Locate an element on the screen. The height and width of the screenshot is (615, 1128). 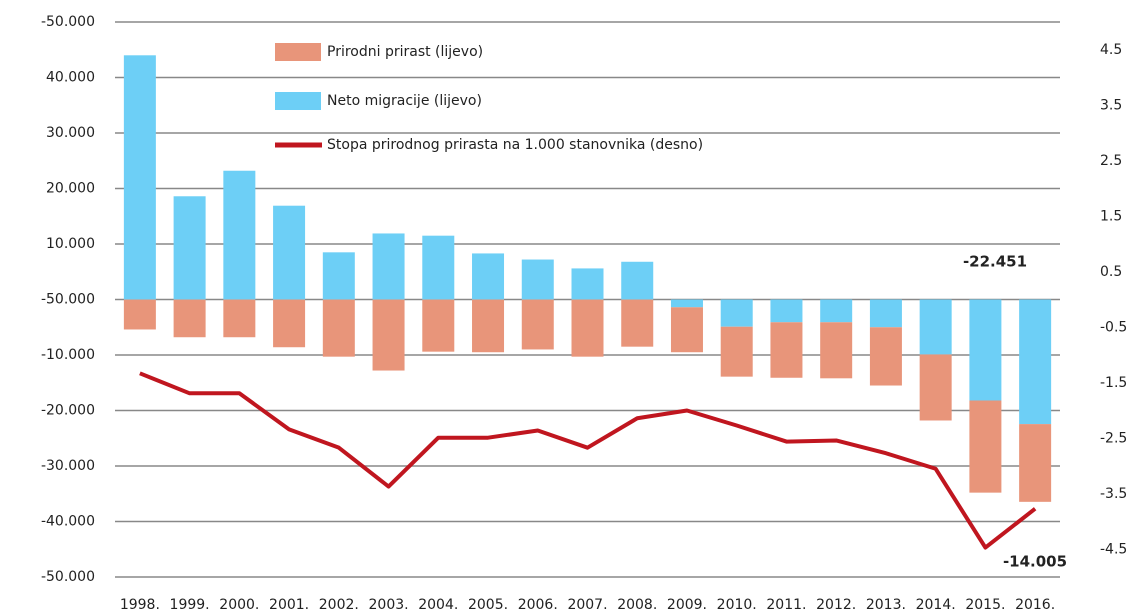
x-tick-label: 2010. is located at coordinates (737, 605).